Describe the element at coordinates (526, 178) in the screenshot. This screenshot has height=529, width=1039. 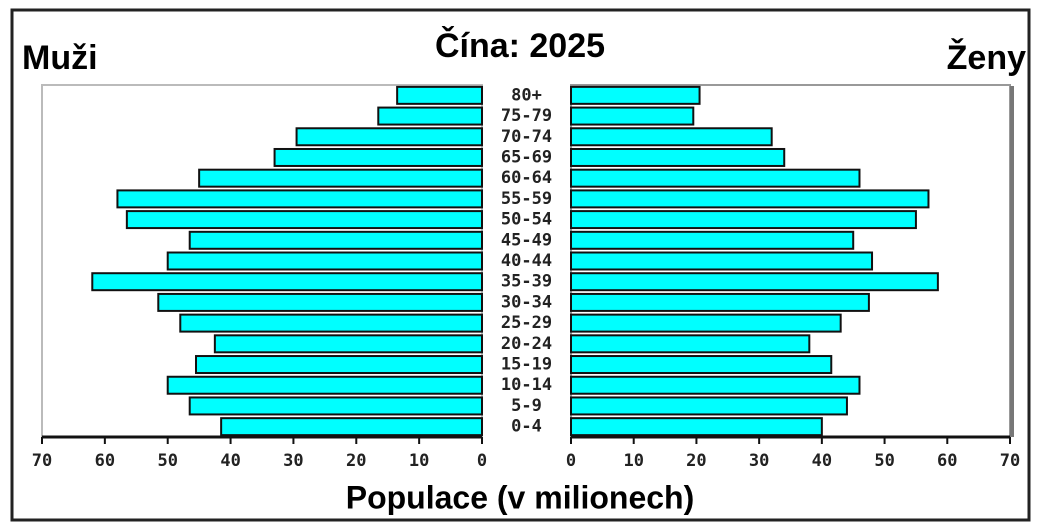
I see `category-label: 60-64` at that location.